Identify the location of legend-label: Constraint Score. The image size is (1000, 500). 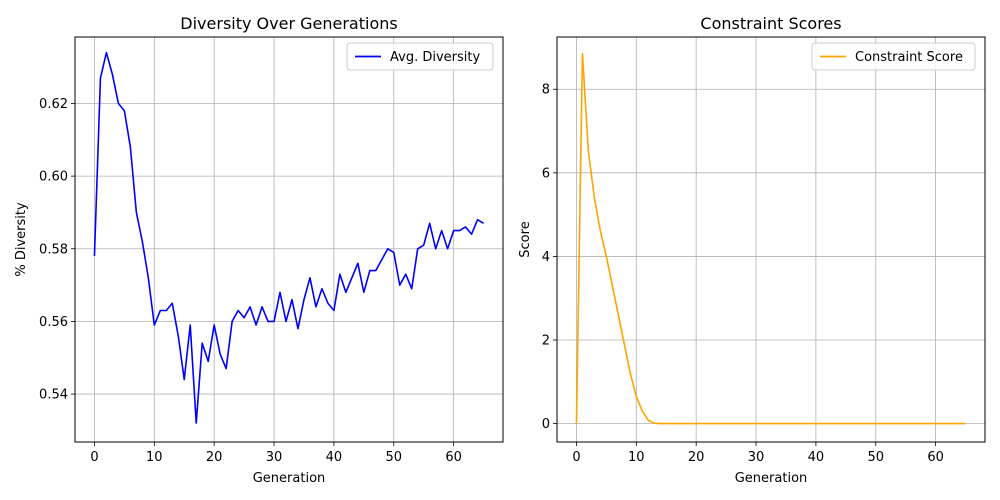
(909, 57).